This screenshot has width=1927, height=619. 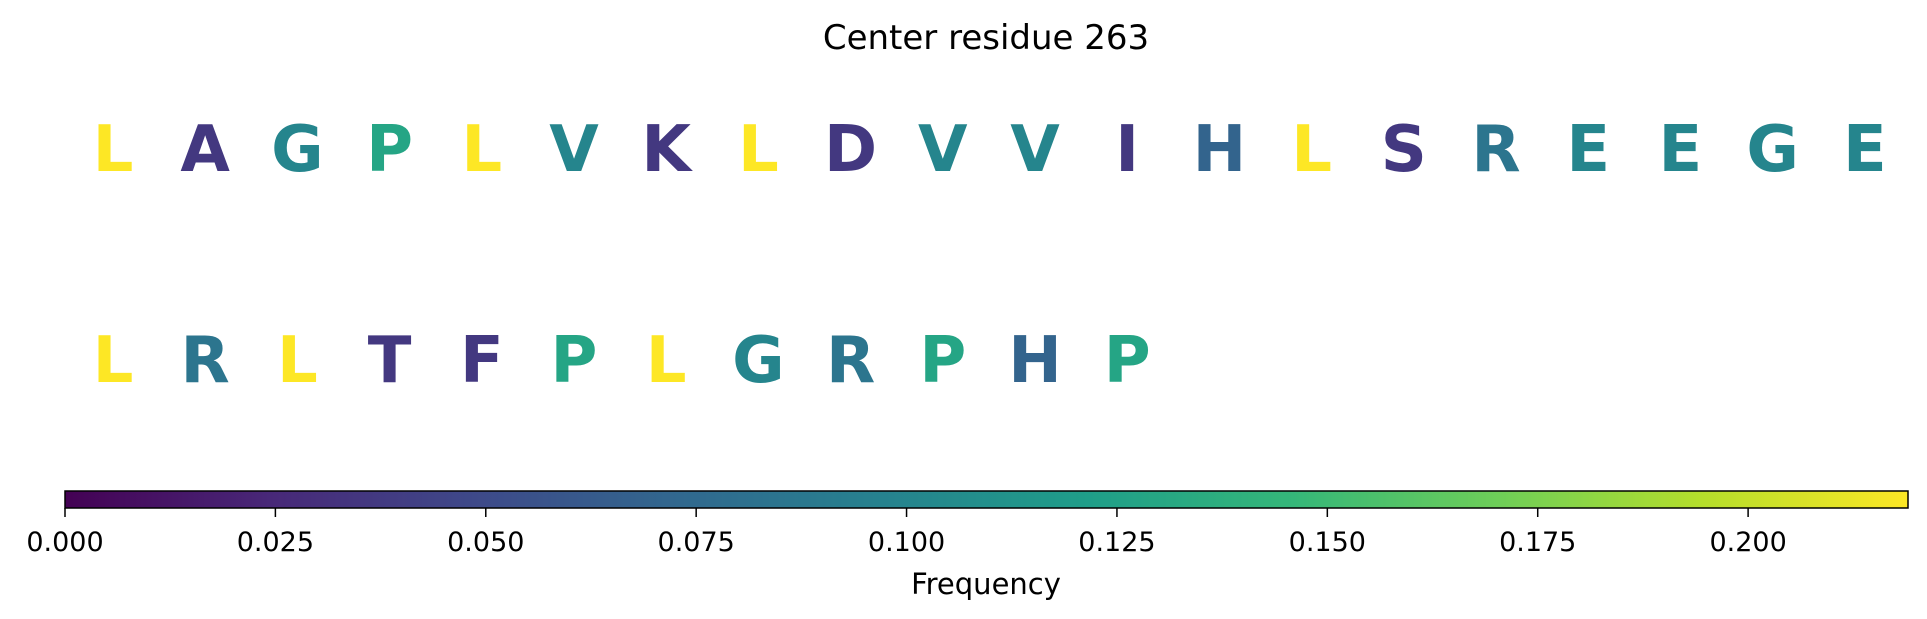 What do you see at coordinates (205, 150) in the screenshot?
I see `residue-letter: A` at bounding box center [205, 150].